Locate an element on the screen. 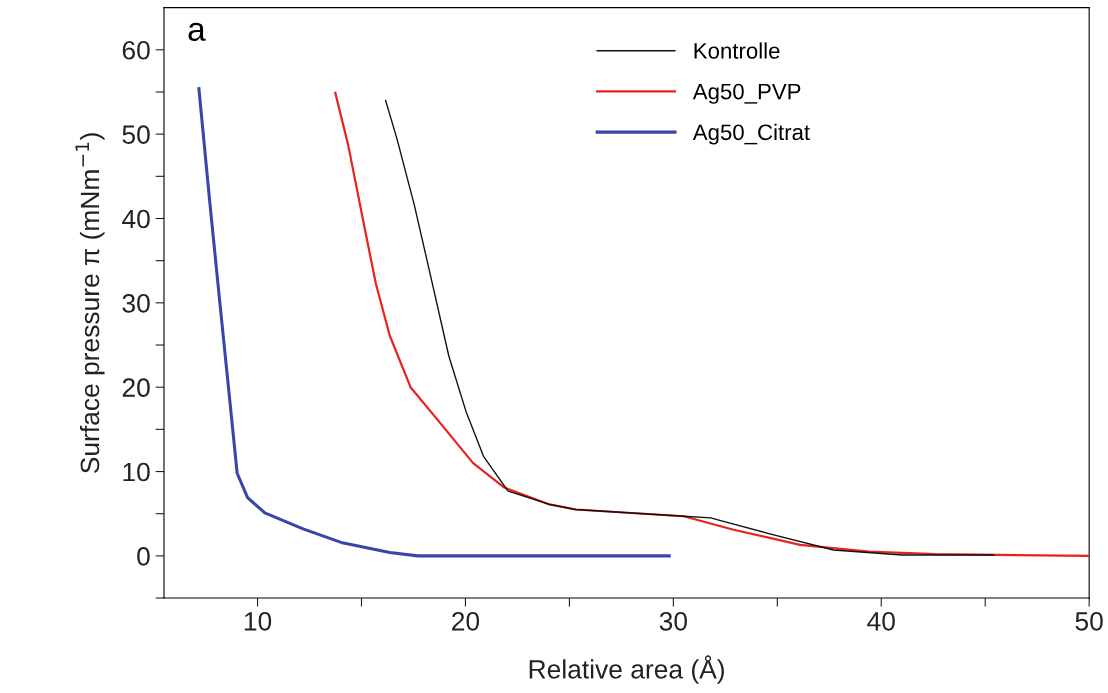  y-tick-label: 40 is located at coordinates (136, 219).